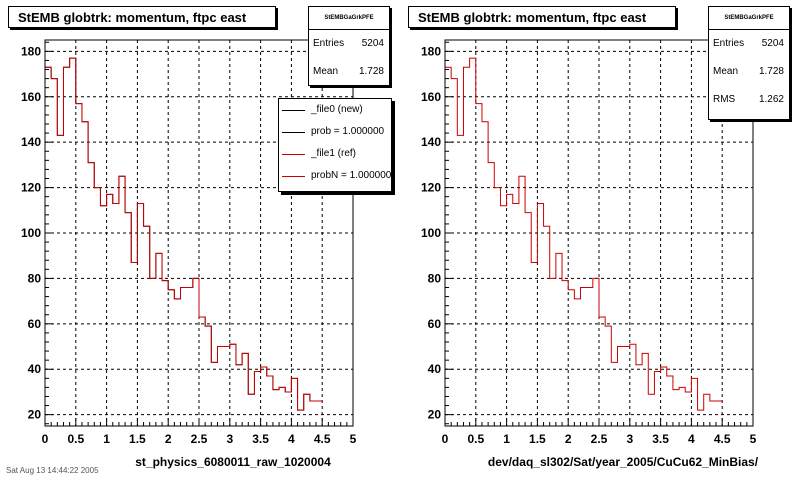  What do you see at coordinates (260, 439) in the screenshot?
I see `left-x-tick-label: 3.5` at bounding box center [260, 439].